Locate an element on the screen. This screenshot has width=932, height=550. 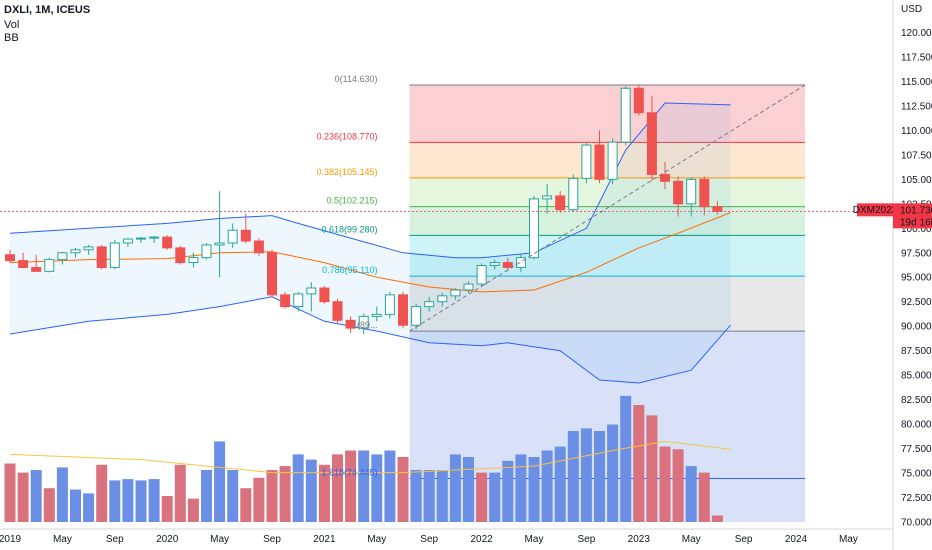
price-tick: 95.000 is located at coordinates (916, 278).